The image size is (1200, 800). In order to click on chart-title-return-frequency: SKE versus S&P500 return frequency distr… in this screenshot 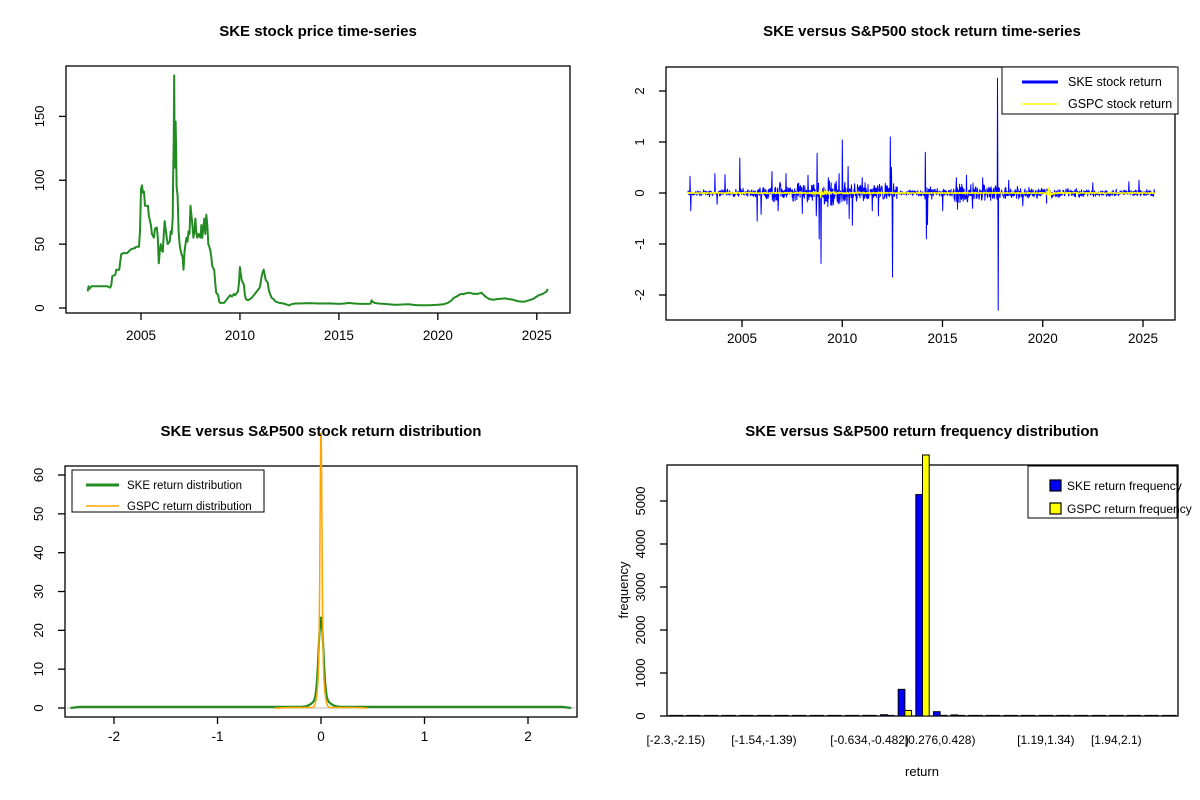, I will do `click(921, 431)`.